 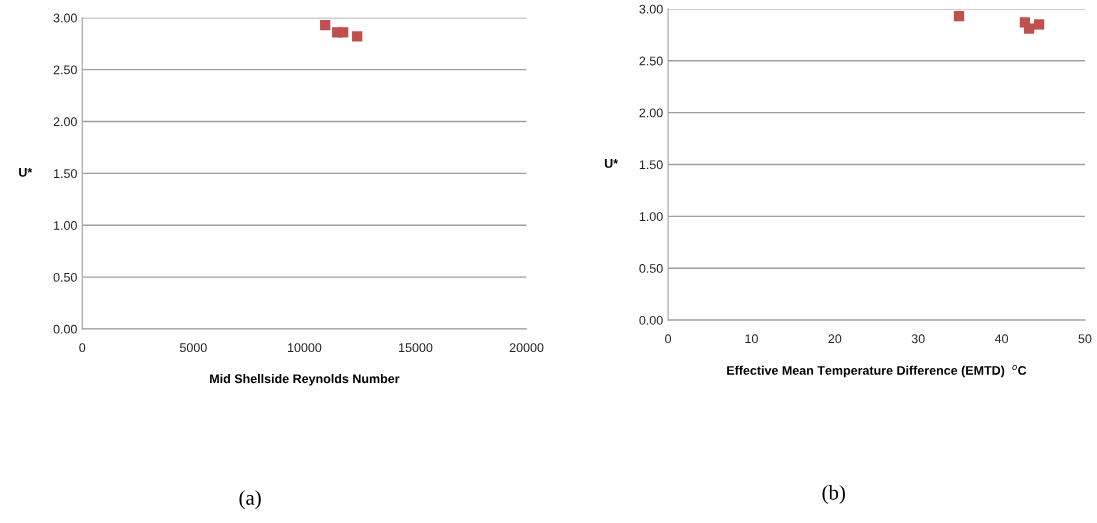 What do you see at coordinates (305, 379) in the screenshot?
I see `x-axis-title: Mid Shellside Reynolds Number` at bounding box center [305, 379].